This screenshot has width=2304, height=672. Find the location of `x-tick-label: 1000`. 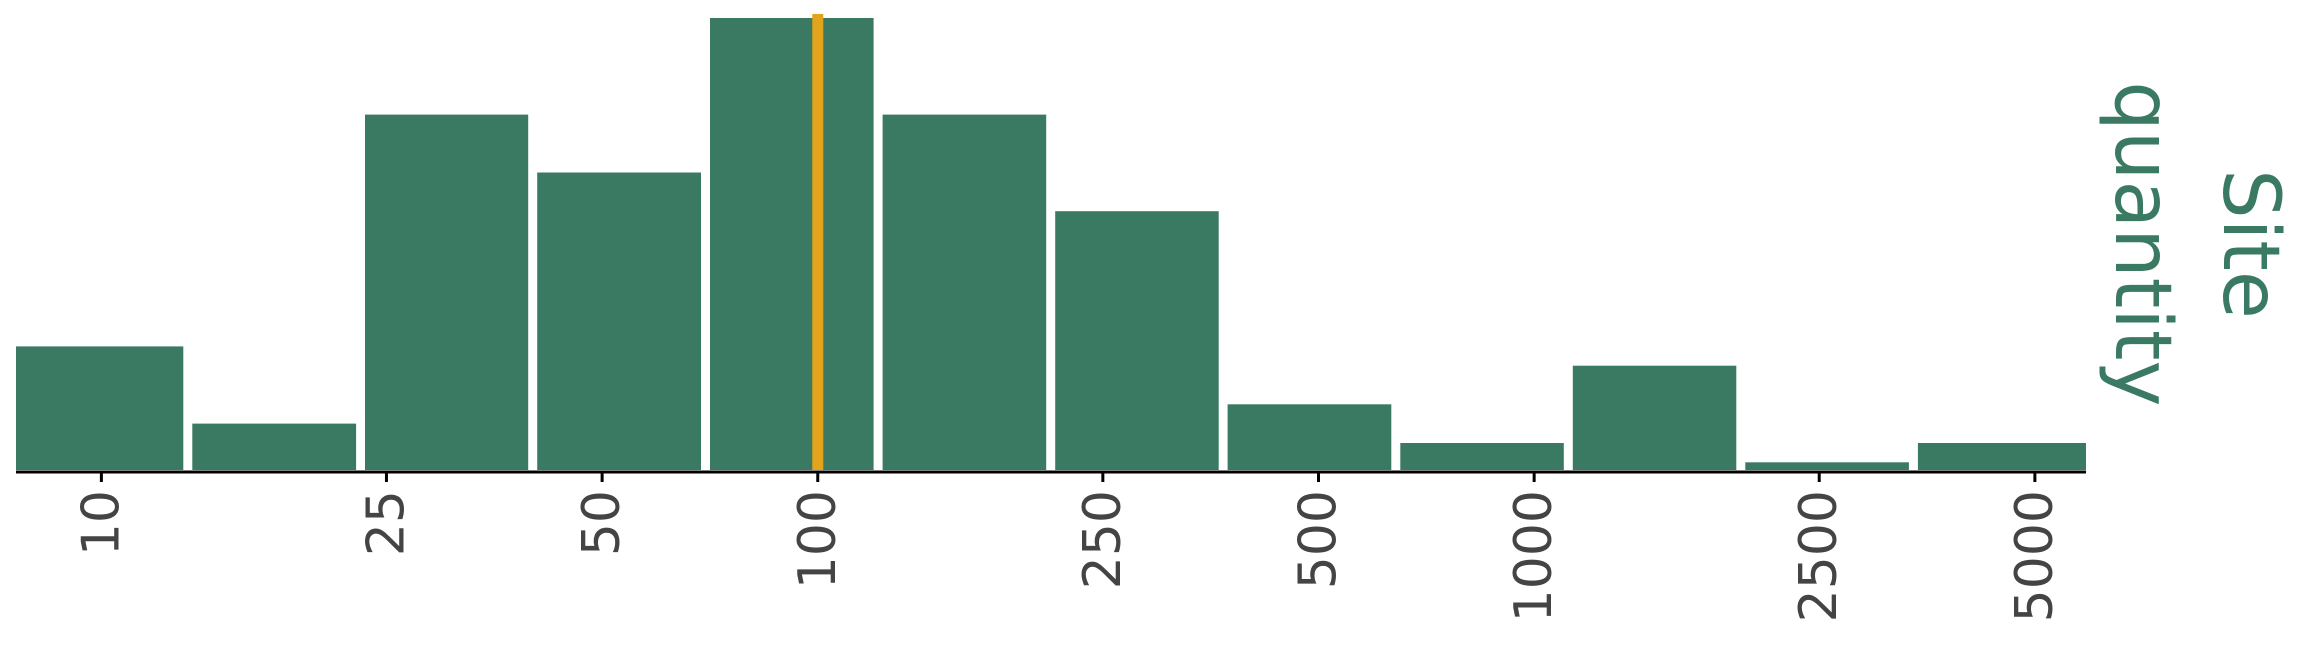

x-tick-label: 1000 is located at coordinates (1534, 556).